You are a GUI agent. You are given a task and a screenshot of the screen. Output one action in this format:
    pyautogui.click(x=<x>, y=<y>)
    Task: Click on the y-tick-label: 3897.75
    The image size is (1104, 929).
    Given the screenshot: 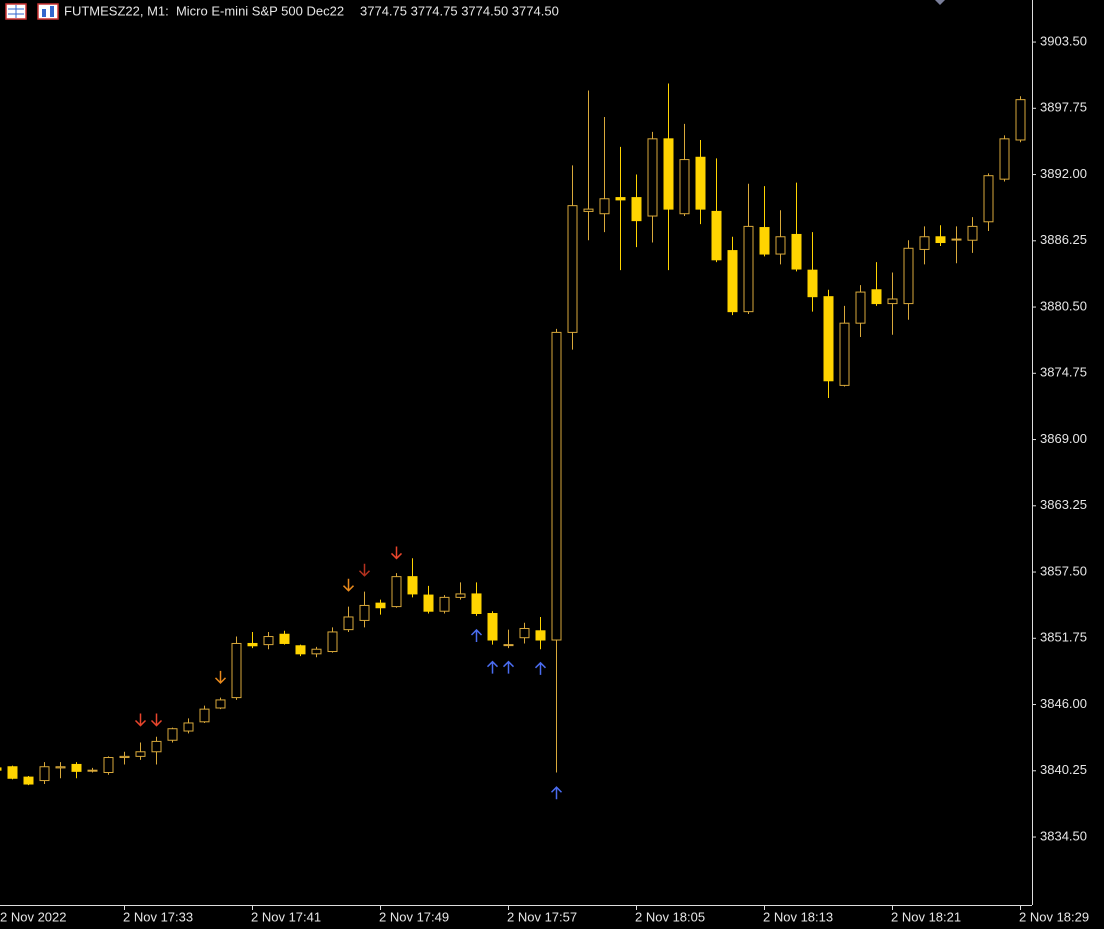 What is the action you would take?
    pyautogui.click(x=1063, y=107)
    